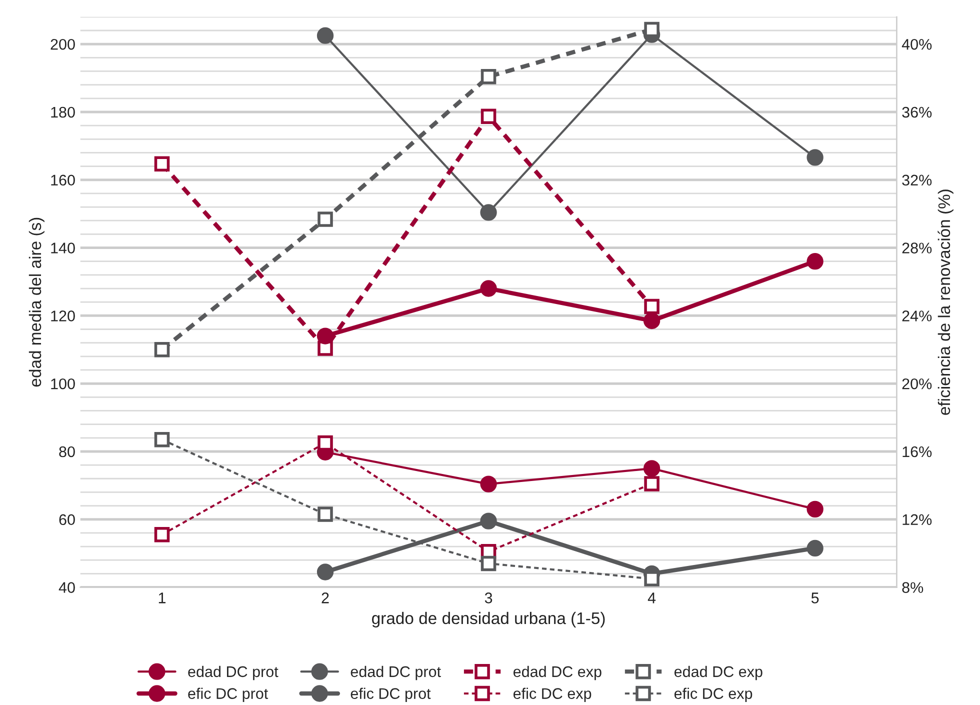 The width and height of the screenshot is (980, 705). What do you see at coordinates (67, 452) in the screenshot?
I see `y-tick-label: 80` at bounding box center [67, 452].